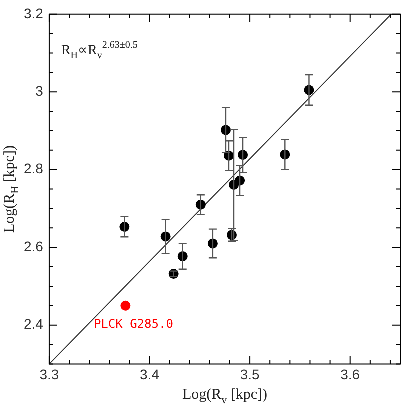 The height and width of the screenshot is (405, 406). What do you see at coordinates (34, 168) in the screenshot?
I see `y-tick-label: 2.8` at bounding box center [34, 168].